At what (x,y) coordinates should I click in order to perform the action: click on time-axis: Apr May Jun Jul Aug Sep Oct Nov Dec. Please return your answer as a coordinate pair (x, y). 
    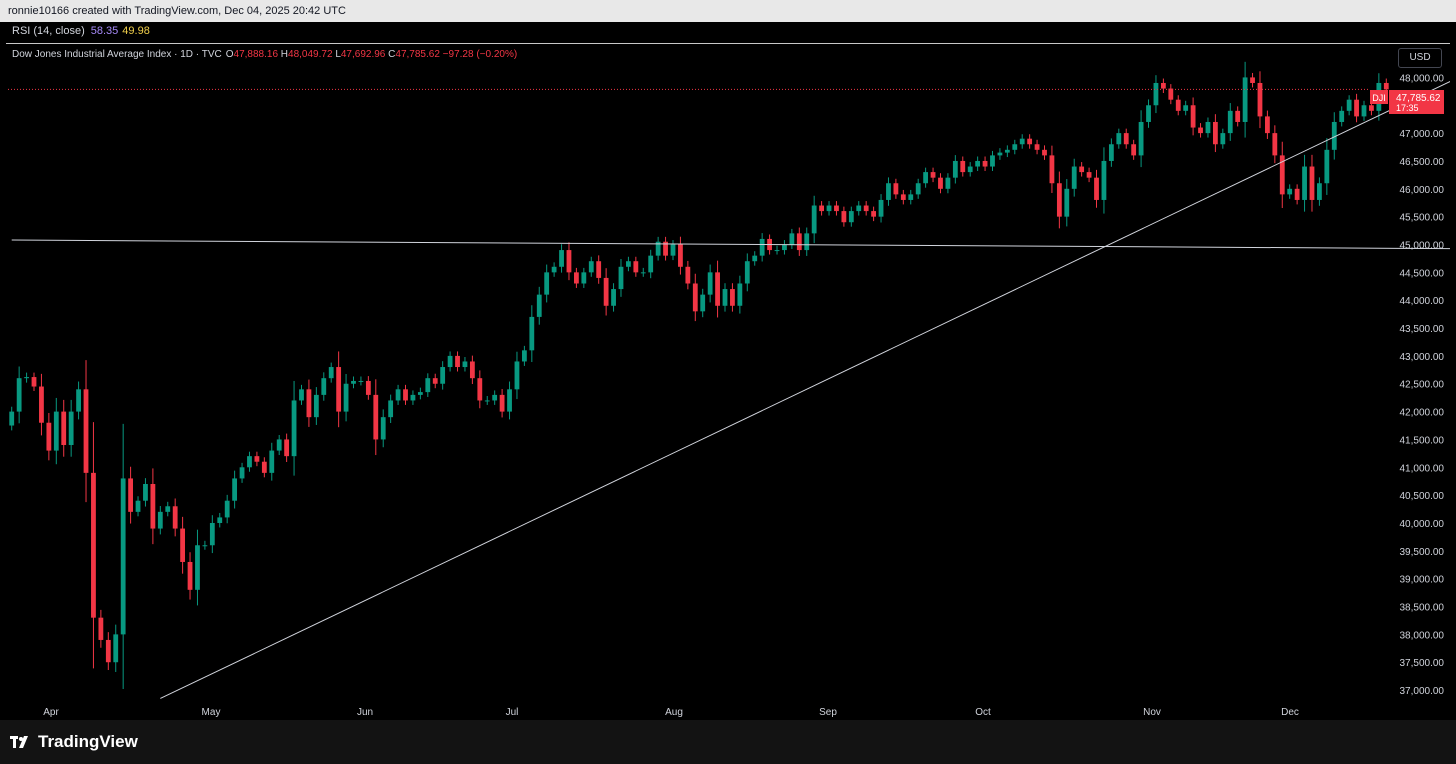
    Looking at the image, I should click on (671, 712).